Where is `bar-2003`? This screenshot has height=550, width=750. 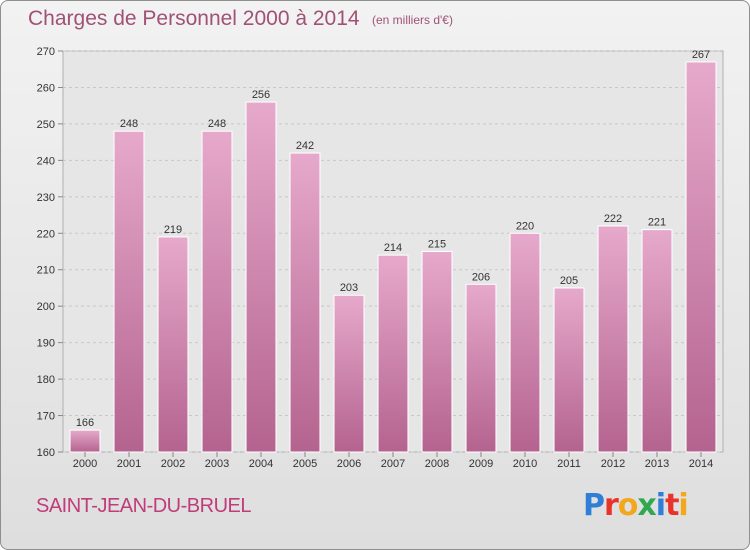 bar-2003 is located at coordinates (217, 291).